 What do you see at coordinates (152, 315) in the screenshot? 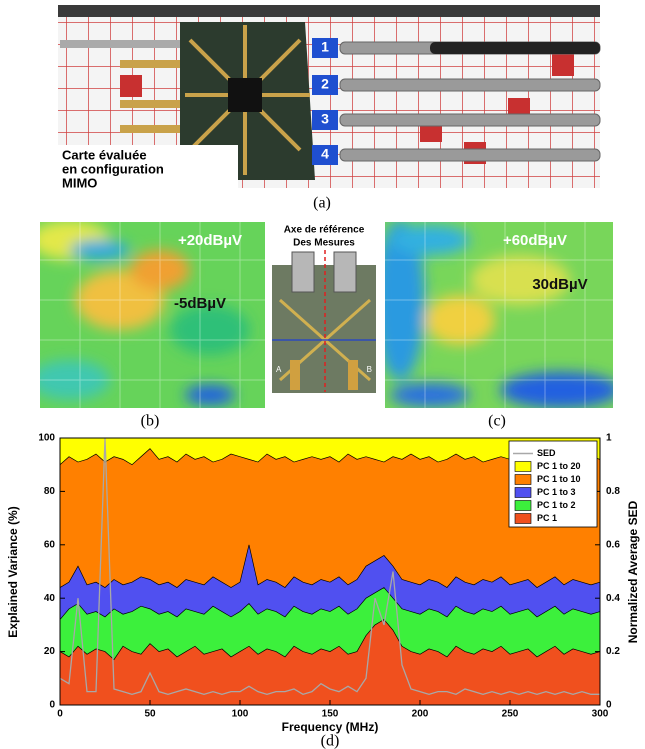
I see `heatmap-b` at bounding box center [152, 315].